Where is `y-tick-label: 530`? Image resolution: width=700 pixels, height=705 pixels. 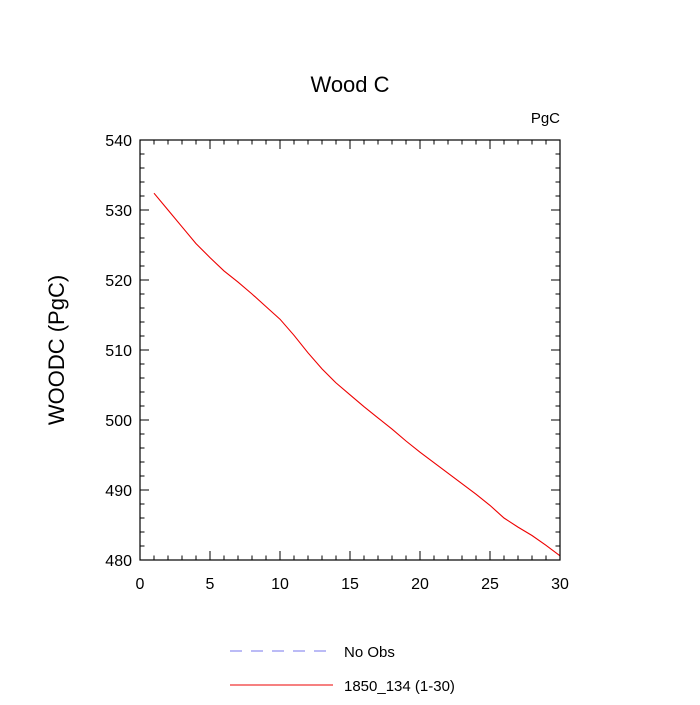 y-tick-label: 530 is located at coordinates (118, 211).